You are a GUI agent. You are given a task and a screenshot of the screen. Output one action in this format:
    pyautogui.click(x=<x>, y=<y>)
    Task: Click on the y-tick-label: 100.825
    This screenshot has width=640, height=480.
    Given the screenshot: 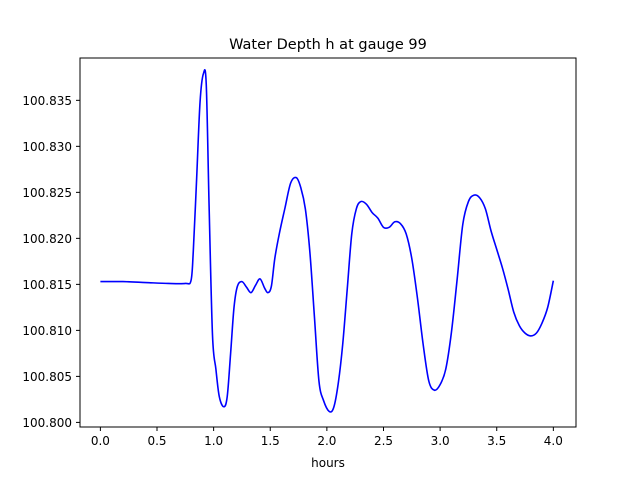 What is the action you would take?
    pyautogui.click(x=47, y=193)
    